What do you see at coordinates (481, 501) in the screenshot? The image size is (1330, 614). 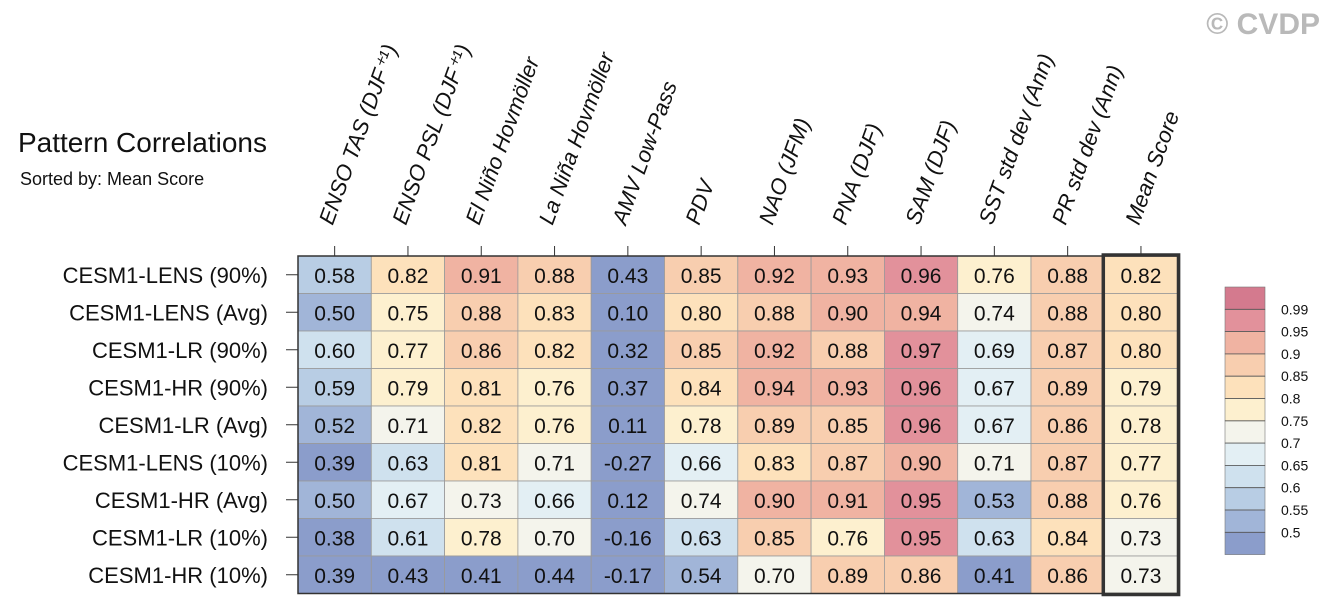 I see `cell-value: 0.73` at bounding box center [481, 501].